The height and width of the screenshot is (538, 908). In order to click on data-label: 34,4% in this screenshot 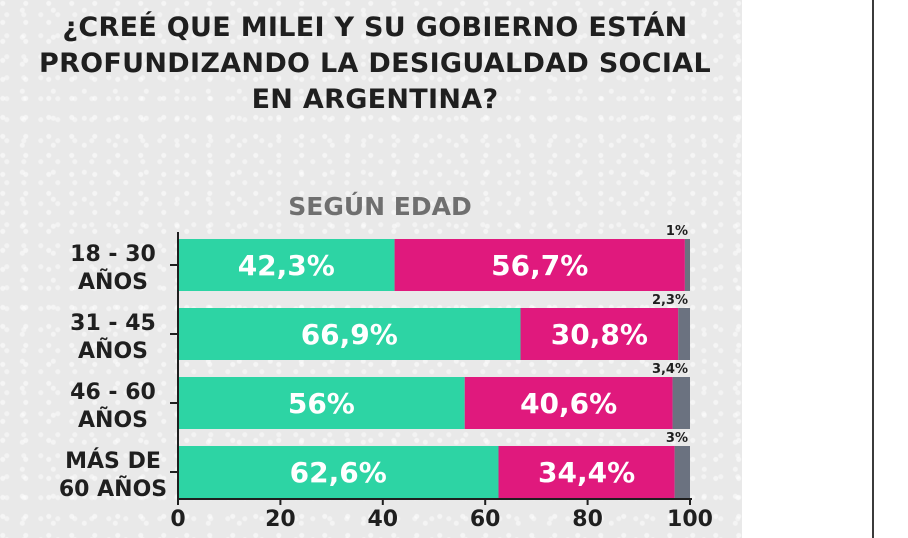, I will do `click(586, 472)`.